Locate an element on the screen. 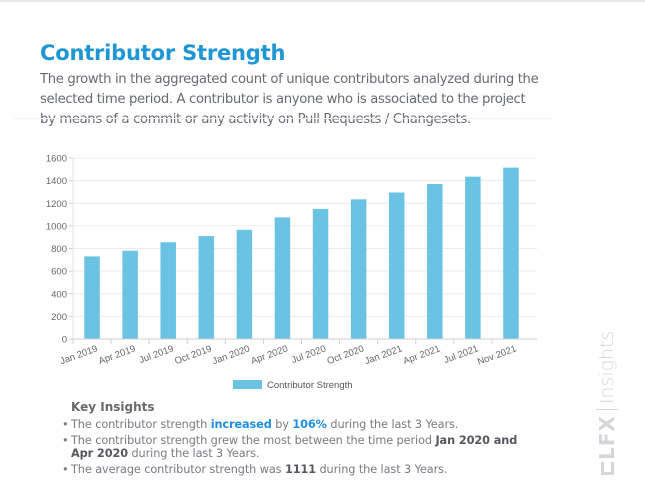 This screenshot has width=645, height=502. lfx-insights-logo: LFX Insights is located at coordinates (607, 403).